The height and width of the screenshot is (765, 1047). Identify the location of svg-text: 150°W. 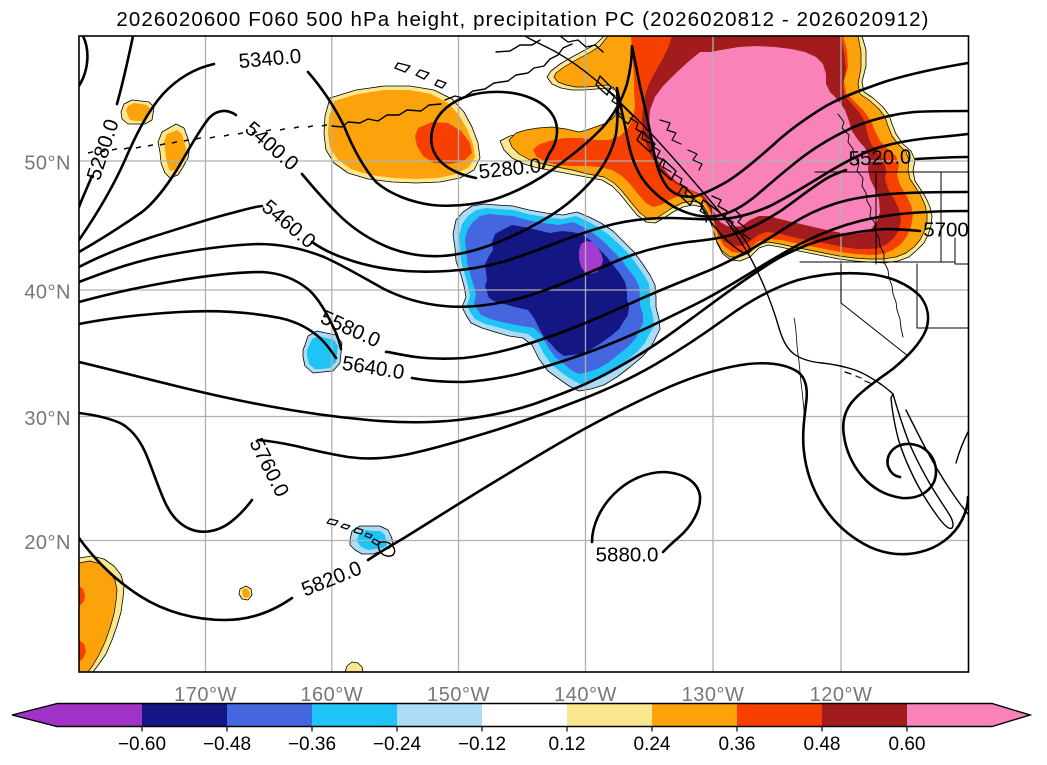
(458, 695).